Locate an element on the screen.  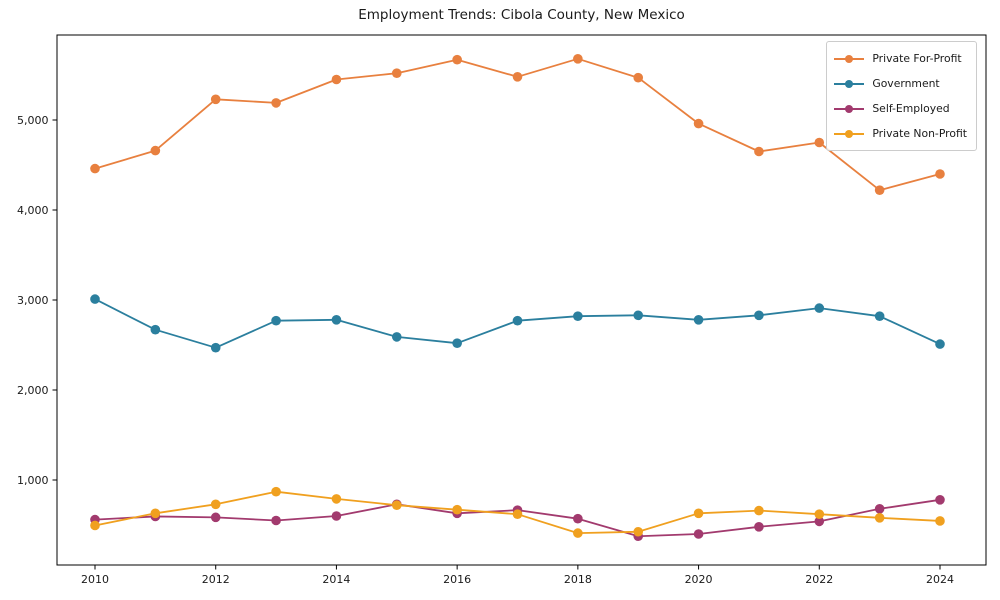
legend-label: Private For-Profit is located at coordinates (917, 58).